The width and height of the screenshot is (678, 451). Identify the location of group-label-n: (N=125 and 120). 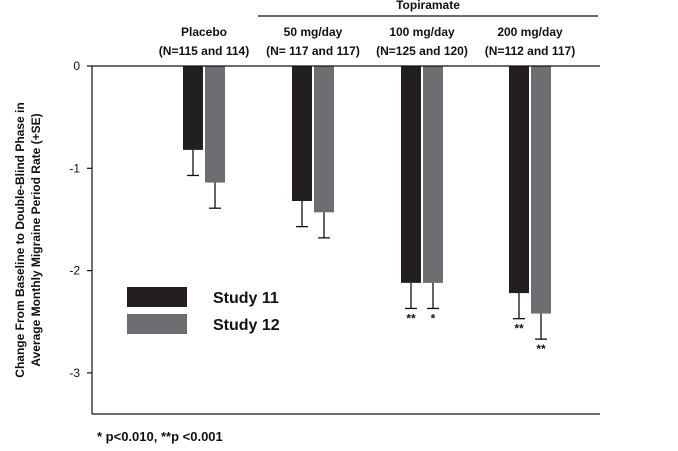
(422, 51).